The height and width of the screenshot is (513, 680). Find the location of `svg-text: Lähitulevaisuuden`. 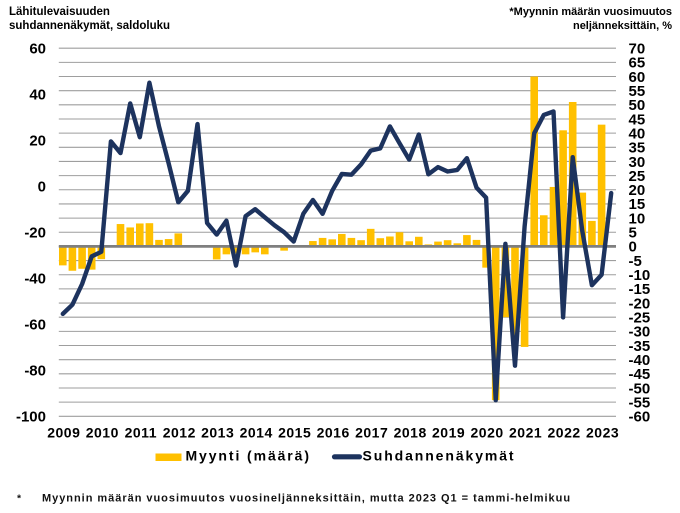

svg-text: Lähitulevaisuuden is located at coordinates (59, 12).